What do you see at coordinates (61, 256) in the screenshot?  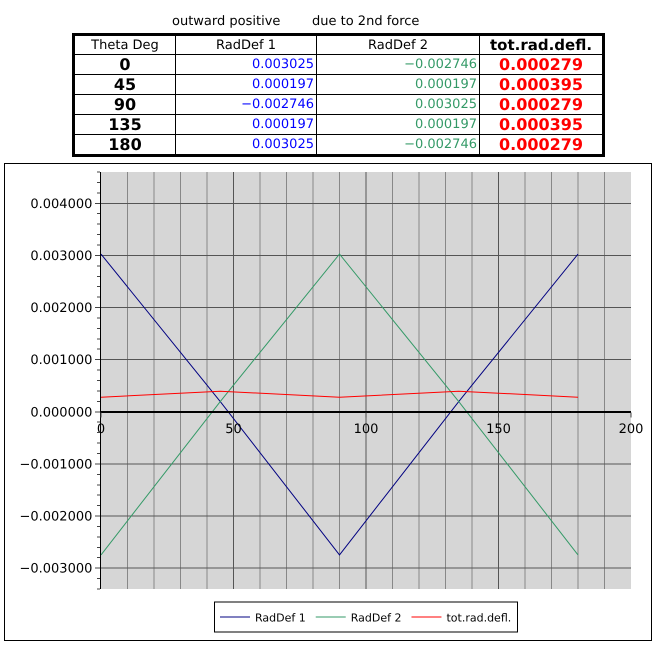 I see `y-tick-label: 0.003000` at bounding box center [61, 256].